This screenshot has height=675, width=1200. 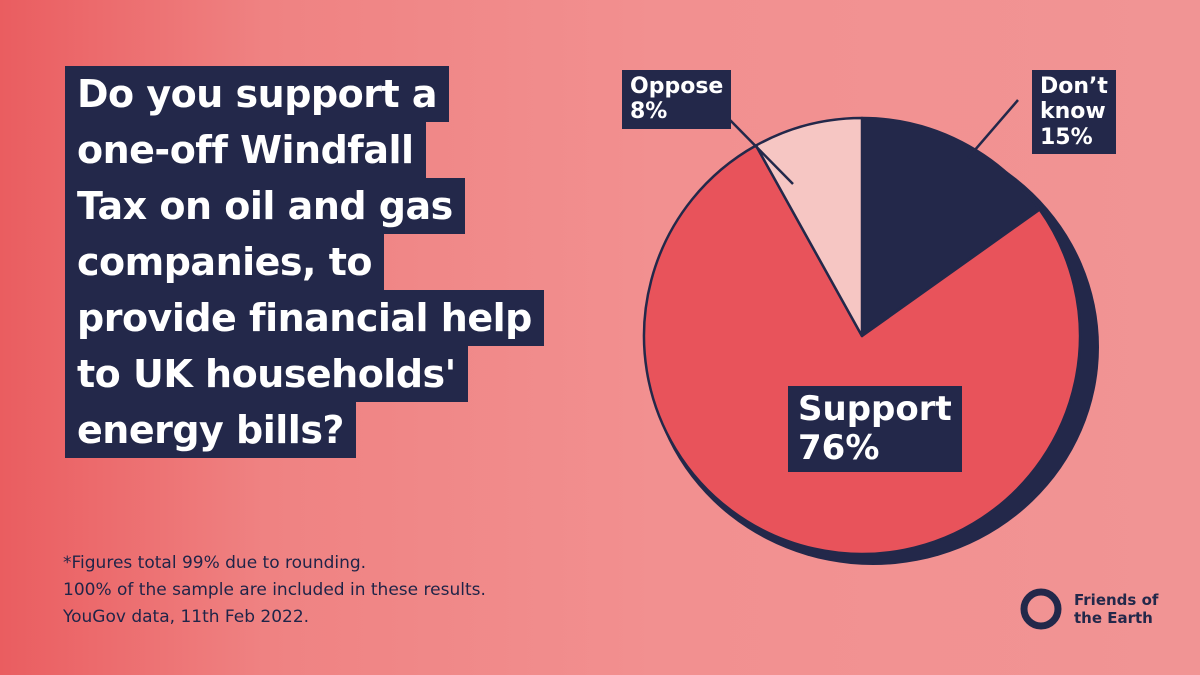 I want to click on question-line: to UK households', so click(x=266, y=374).